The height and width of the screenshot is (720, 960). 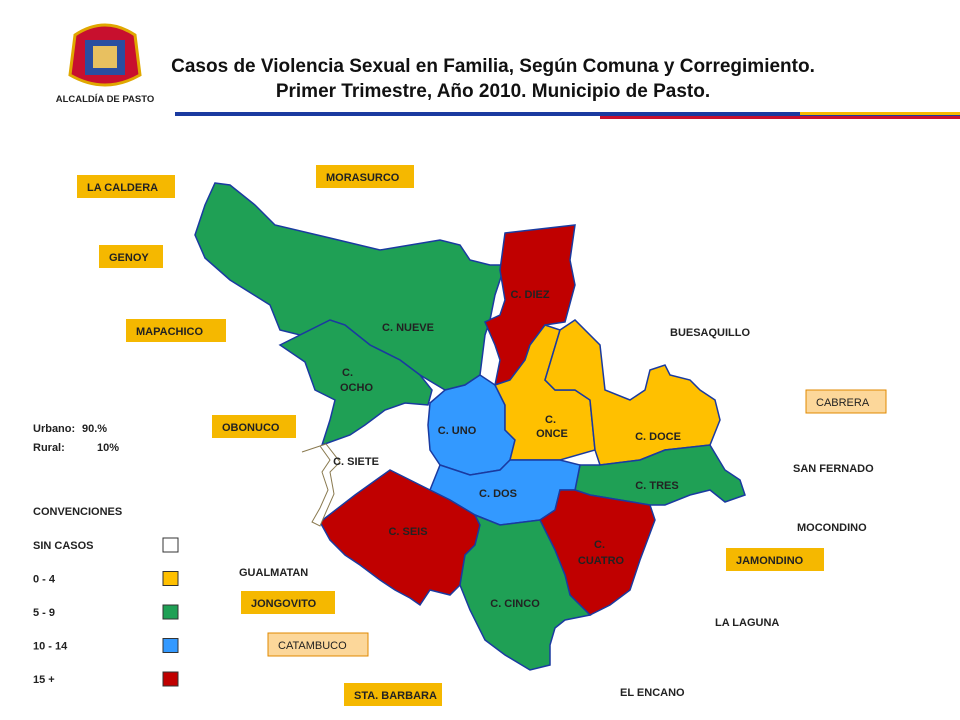 I want to click on comuna-label: C. SEIS, so click(x=407, y=532).